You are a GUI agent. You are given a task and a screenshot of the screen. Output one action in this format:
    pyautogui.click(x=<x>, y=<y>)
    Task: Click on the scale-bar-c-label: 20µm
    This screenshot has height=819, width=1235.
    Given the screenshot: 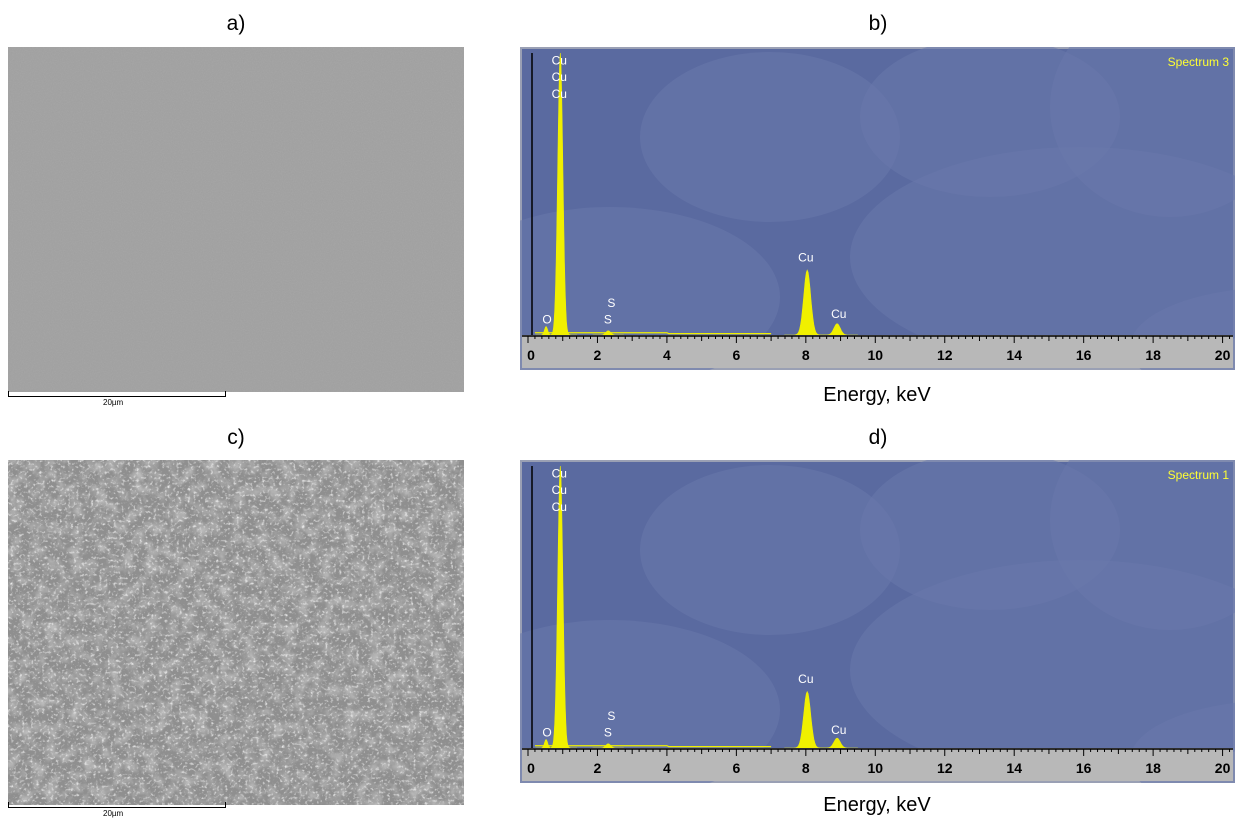 What is the action you would take?
    pyautogui.click(x=113, y=813)
    